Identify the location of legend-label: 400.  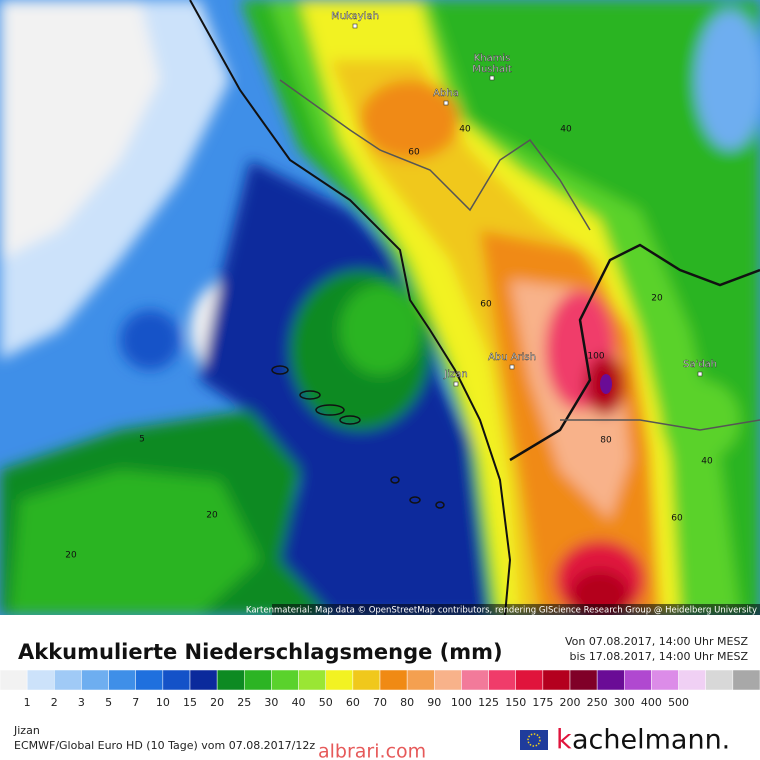
(651, 702).